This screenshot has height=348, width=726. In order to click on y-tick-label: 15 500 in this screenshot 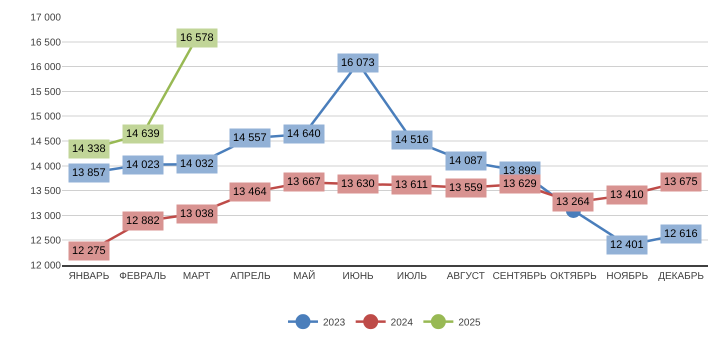, I will do `click(46, 92)`.